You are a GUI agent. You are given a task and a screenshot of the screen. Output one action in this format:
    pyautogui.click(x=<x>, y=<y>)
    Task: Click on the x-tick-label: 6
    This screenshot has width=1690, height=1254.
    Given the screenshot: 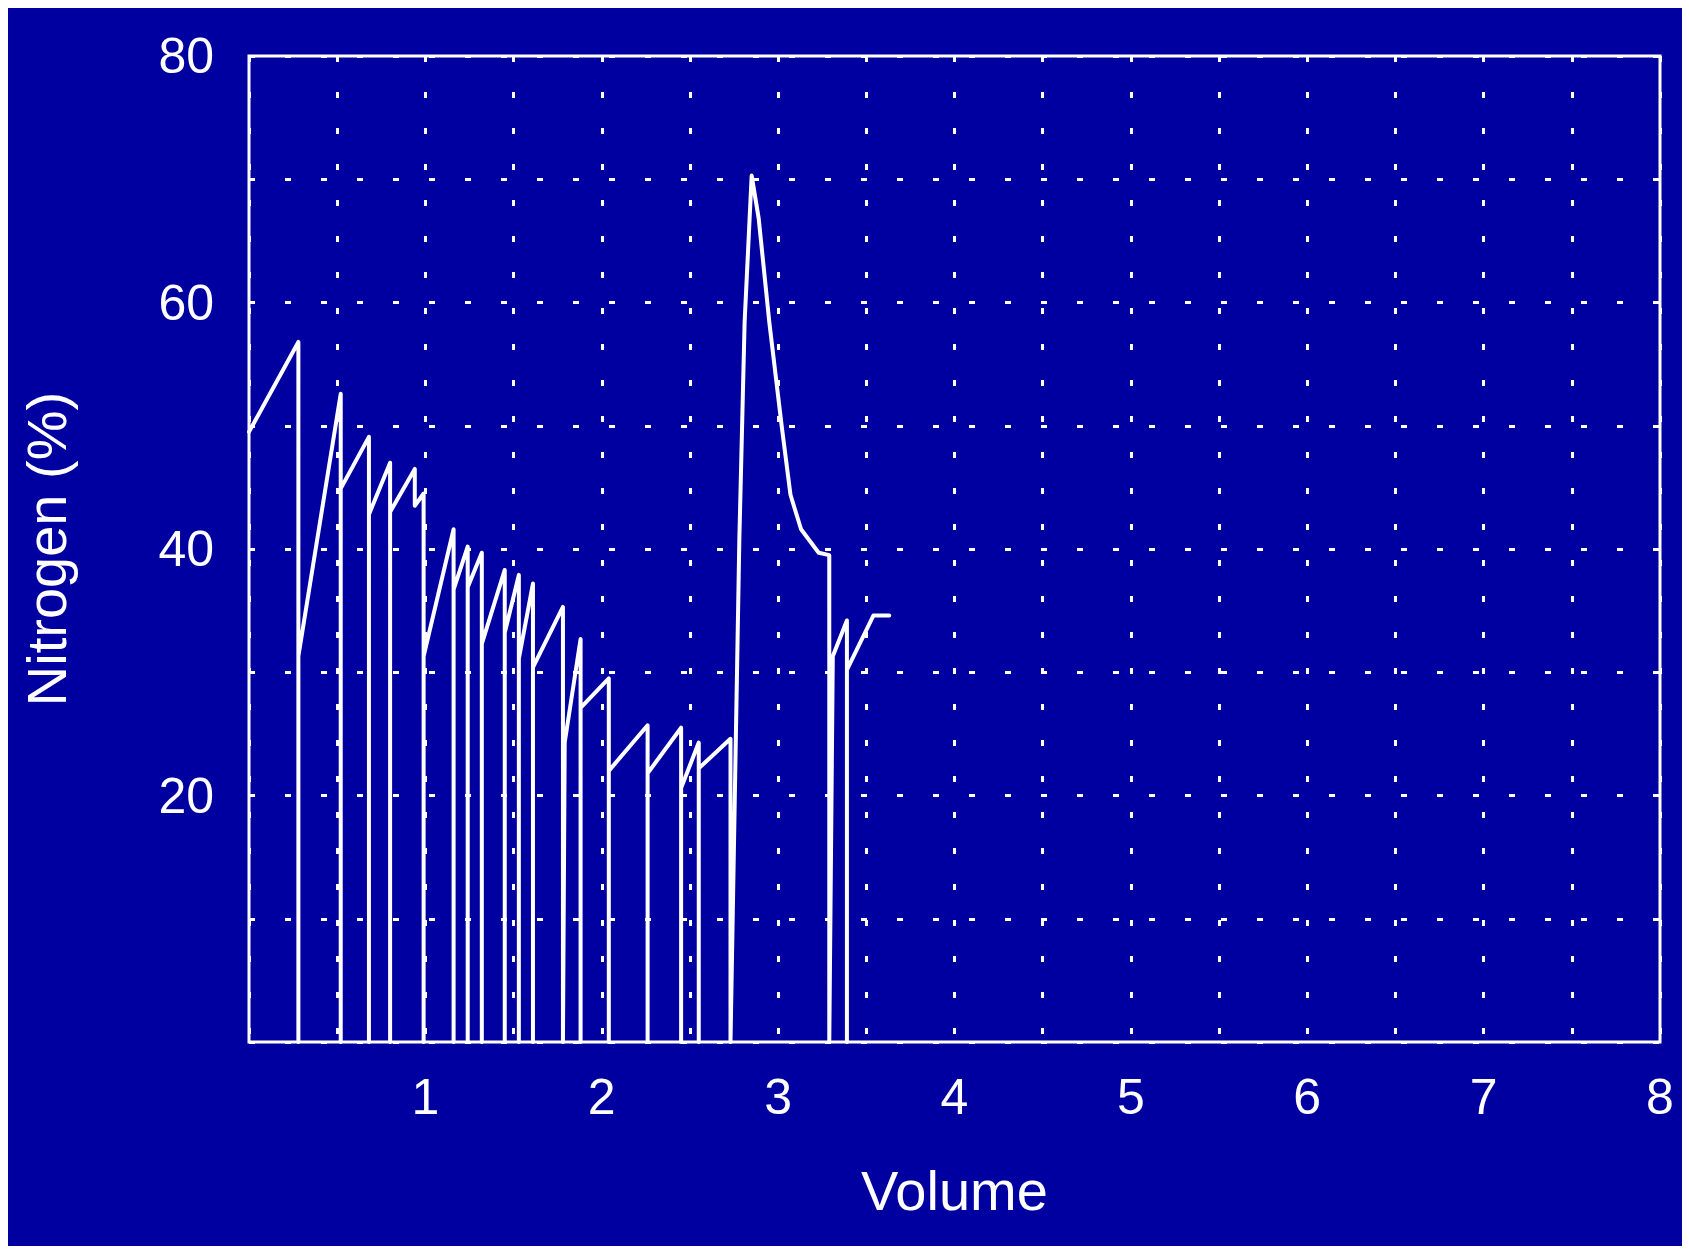 What is the action you would take?
    pyautogui.click(x=1307, y=1097)
    